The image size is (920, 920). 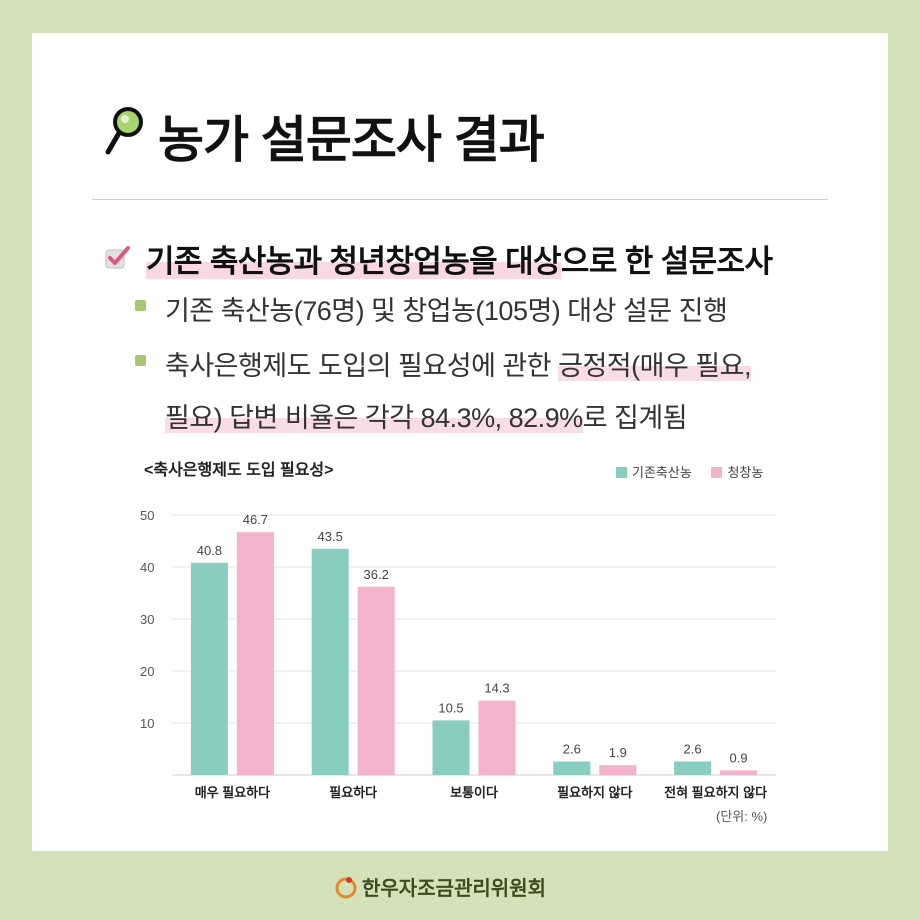 I want to click on bullet-text-1: 기존 축산농(76명) 및 창업농(105명) 대상 설문 진행, so click(x=446, y=308).